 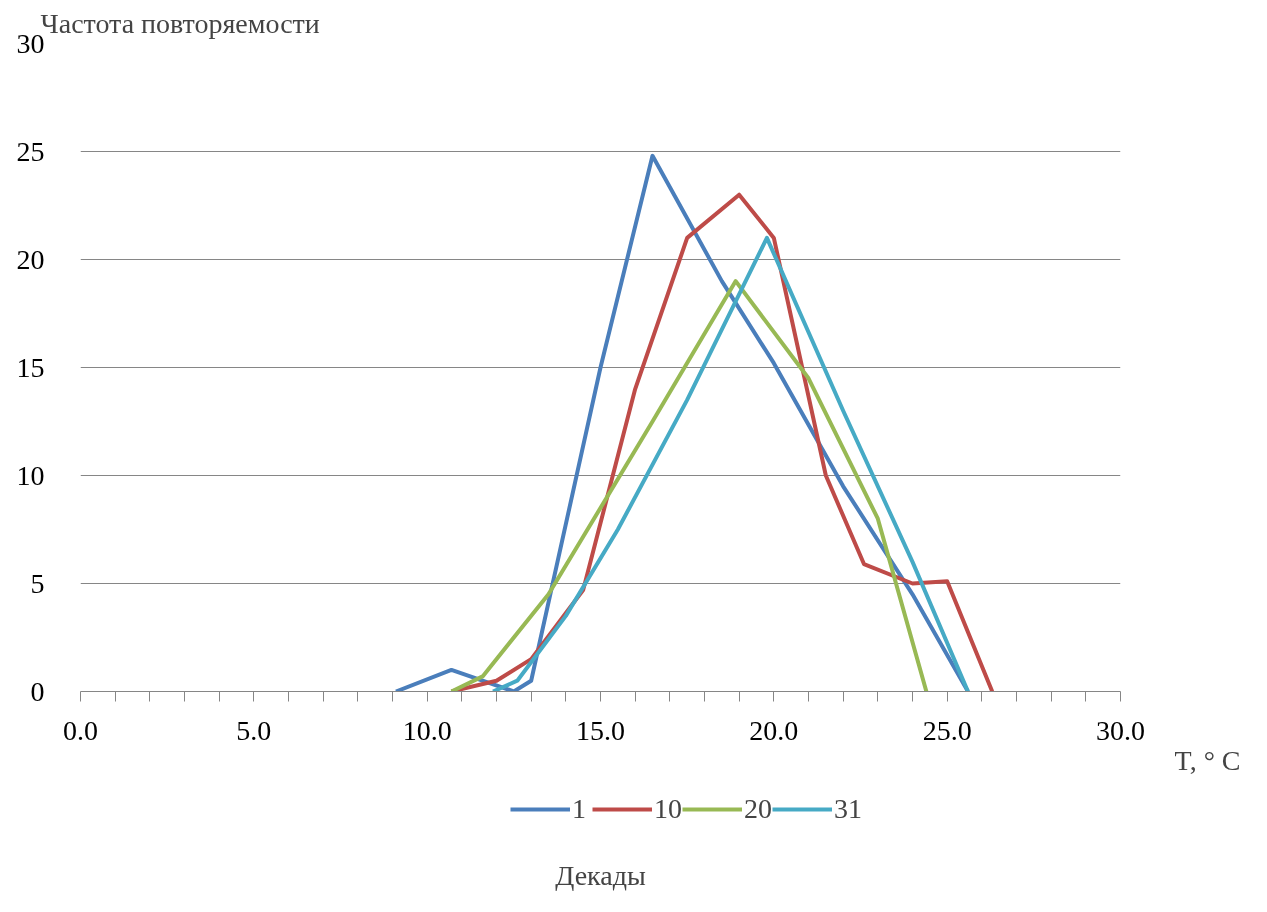 I want to click on y-tick-label: 30, so click(x=30, y=43).